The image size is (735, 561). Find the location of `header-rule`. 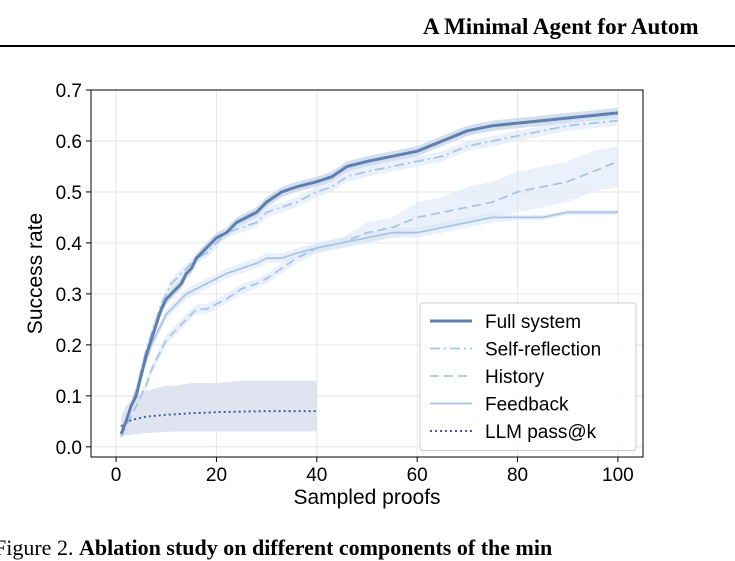

header-rule is located at coordinates (367, 46).